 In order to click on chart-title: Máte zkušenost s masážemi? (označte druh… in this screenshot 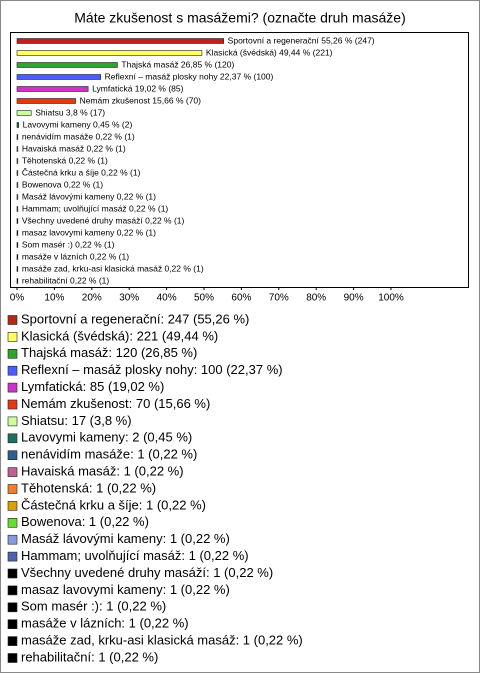, I will do `click(239, 18)`.